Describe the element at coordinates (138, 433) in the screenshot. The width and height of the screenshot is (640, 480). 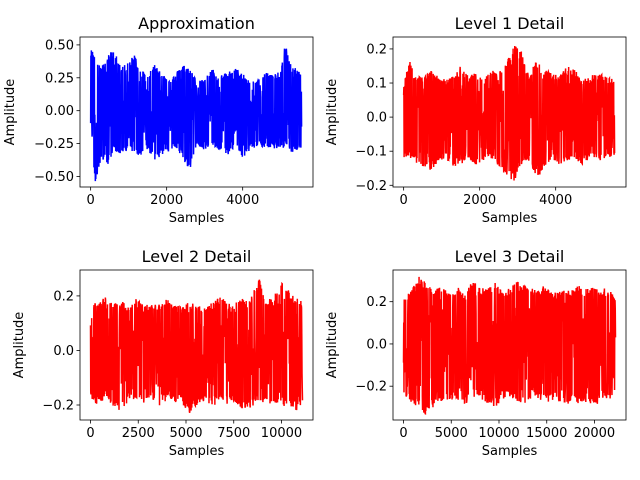
I see `x-tick-label: 2500` at that location.